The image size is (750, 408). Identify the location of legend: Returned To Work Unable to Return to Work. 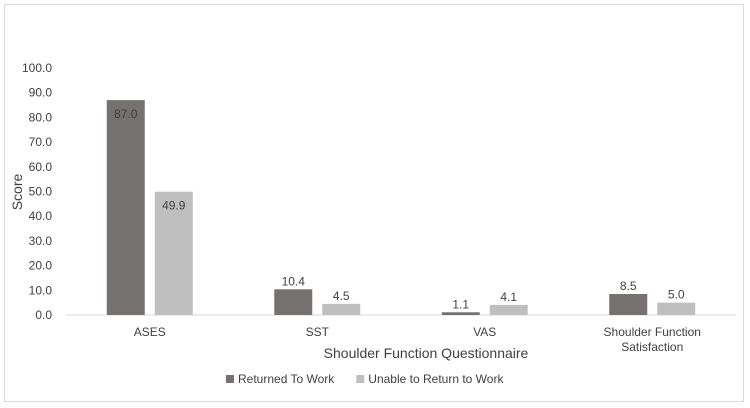
(365, 379).